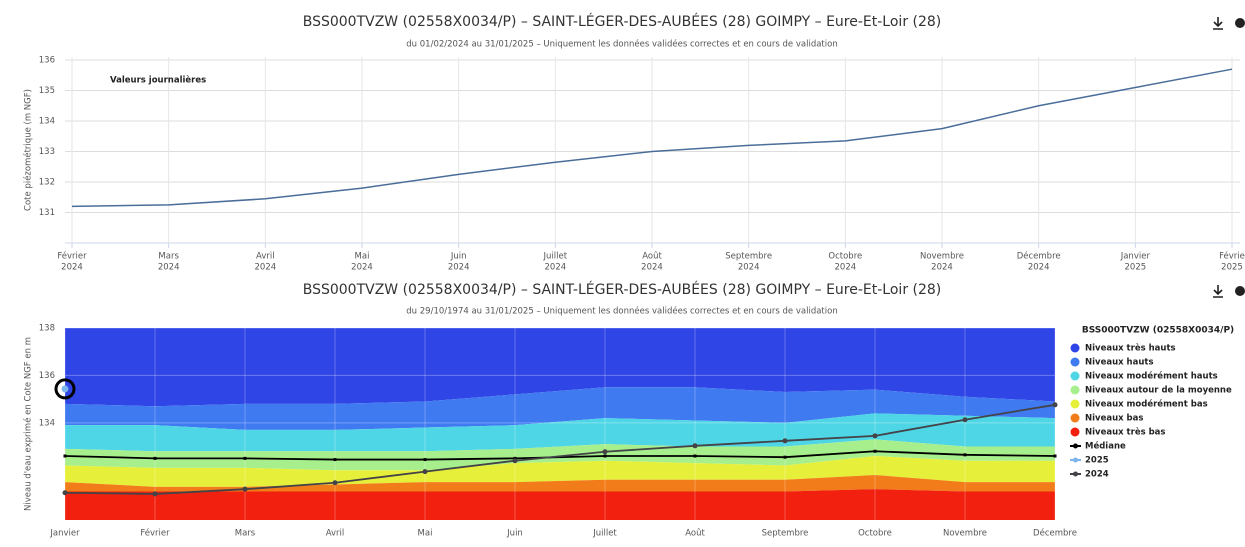  I want to click on legend-label: Niveaux autour de la moyenne, so click(1158, 391).